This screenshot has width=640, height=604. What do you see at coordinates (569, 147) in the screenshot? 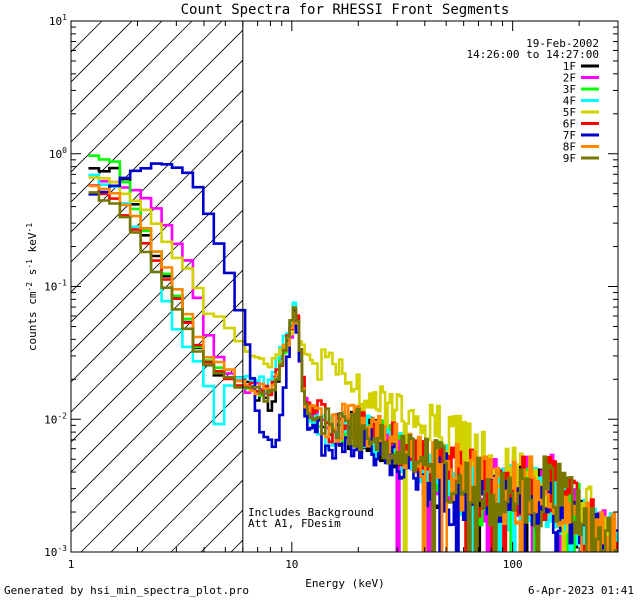
I see `legend-label-8F: 8F` at bounding box center [569, 147].